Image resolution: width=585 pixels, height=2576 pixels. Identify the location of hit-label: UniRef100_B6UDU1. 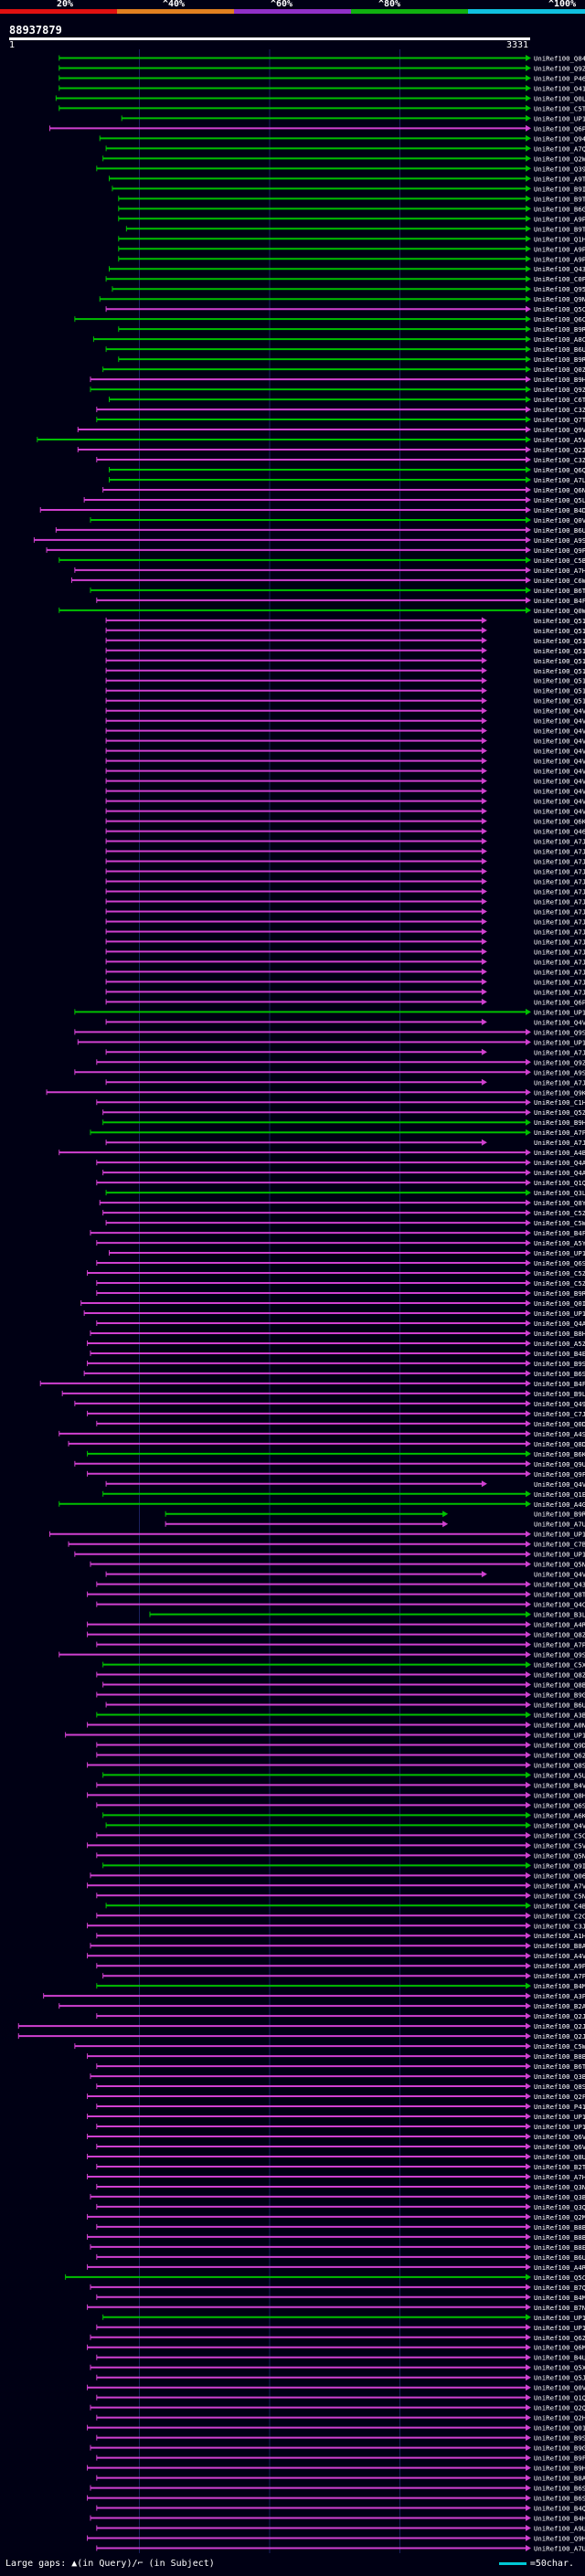
(560, 2257).